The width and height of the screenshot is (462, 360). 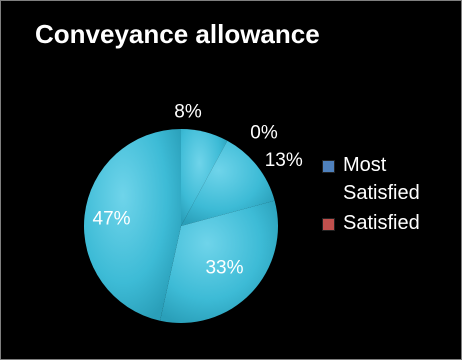 I want to click on legend: Most Satisfied Satisfied, so click(x=390, y=194).